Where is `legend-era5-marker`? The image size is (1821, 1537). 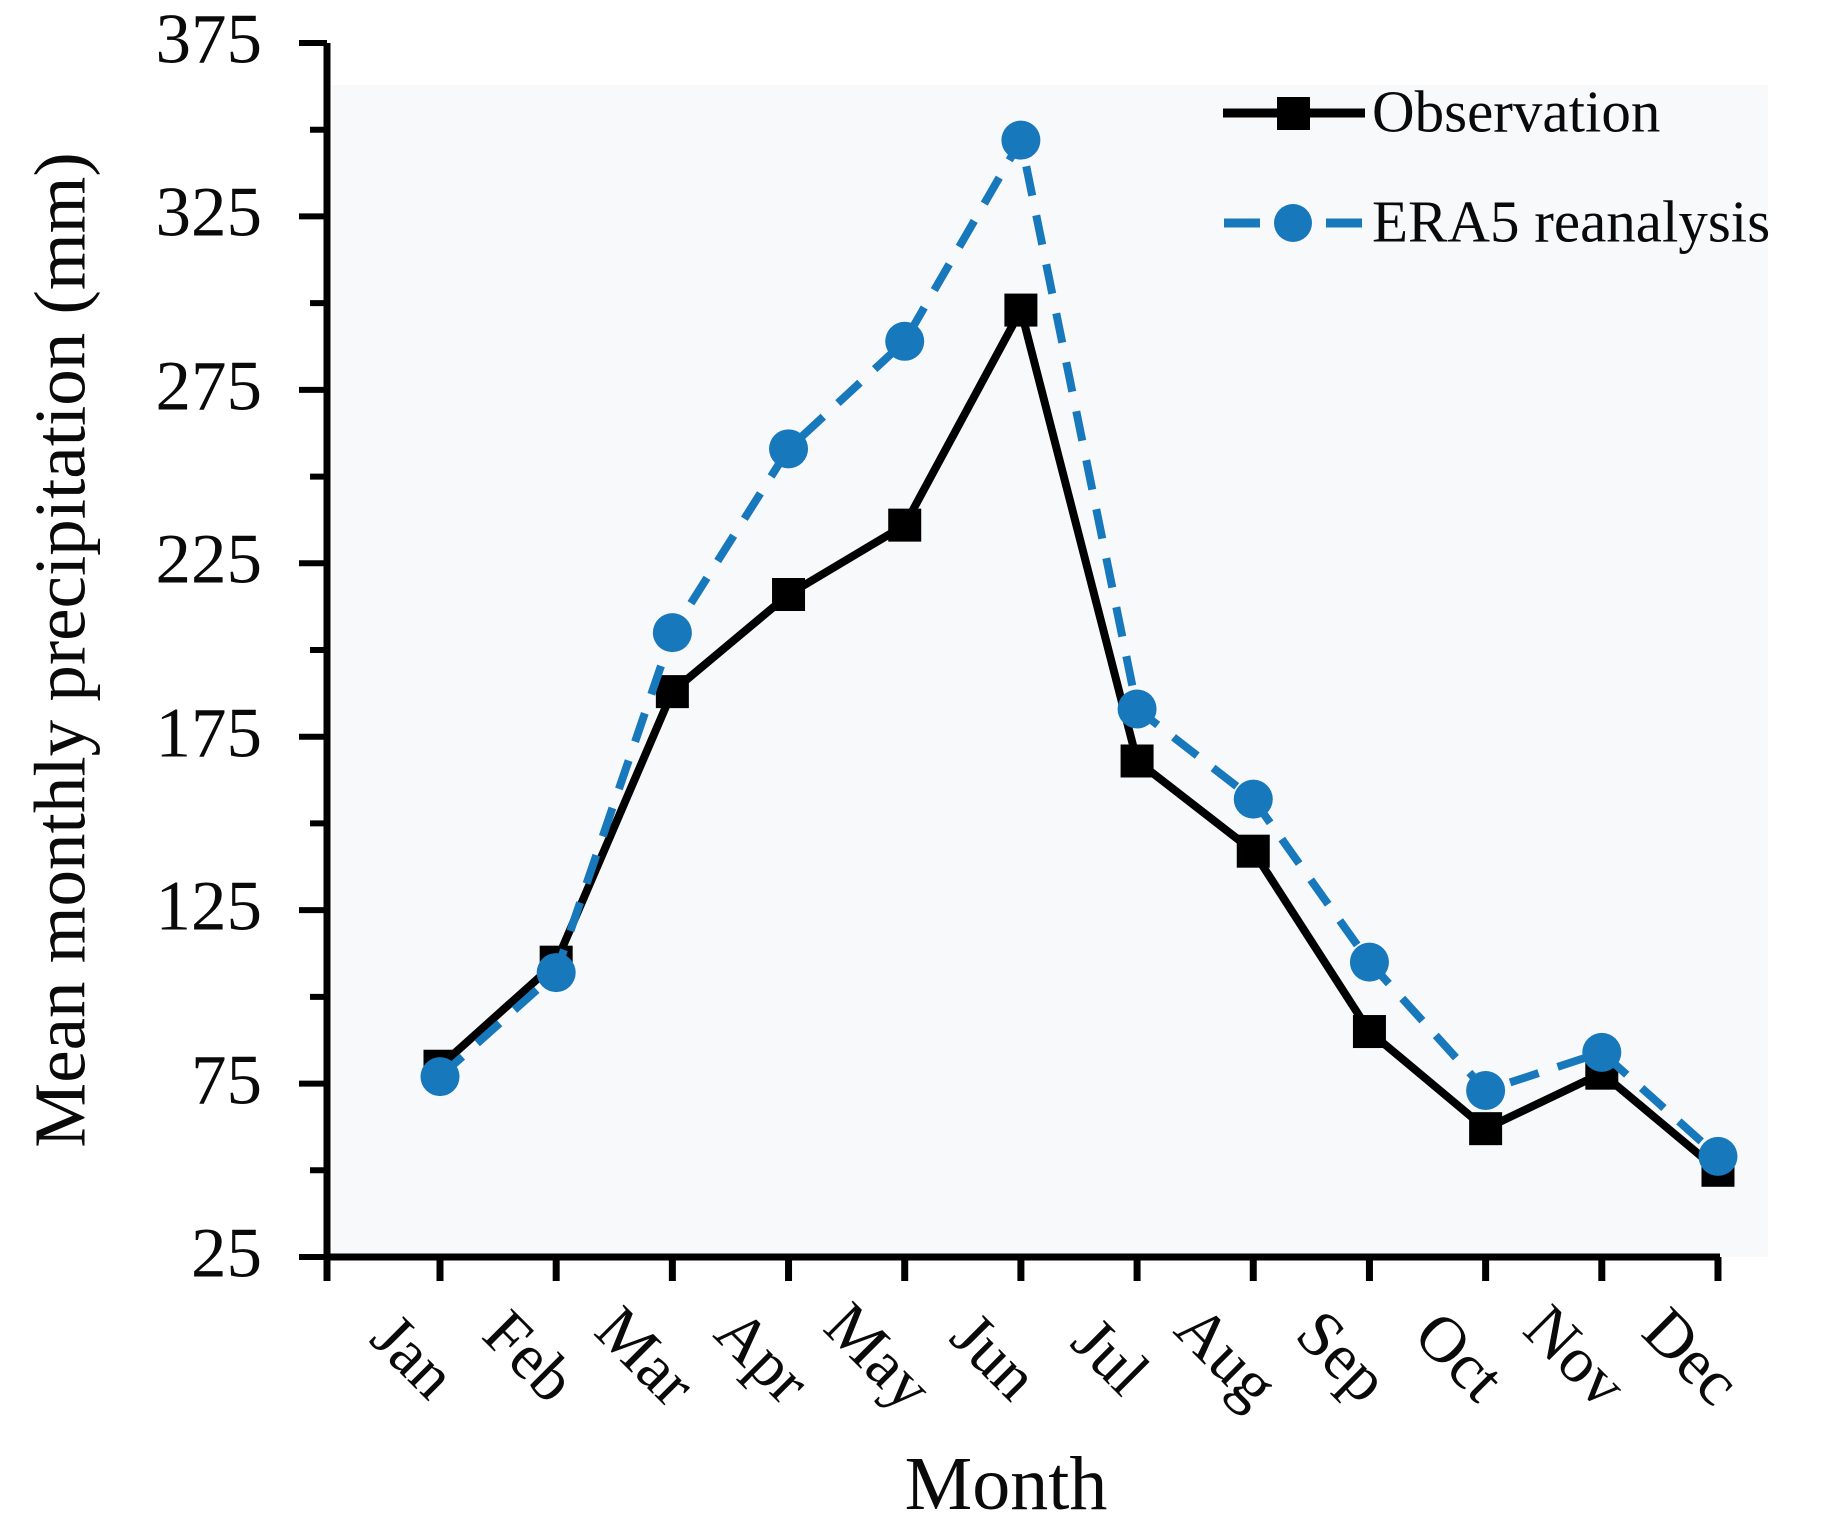 legend-era5-marker is located at coordinates (1293, 223).